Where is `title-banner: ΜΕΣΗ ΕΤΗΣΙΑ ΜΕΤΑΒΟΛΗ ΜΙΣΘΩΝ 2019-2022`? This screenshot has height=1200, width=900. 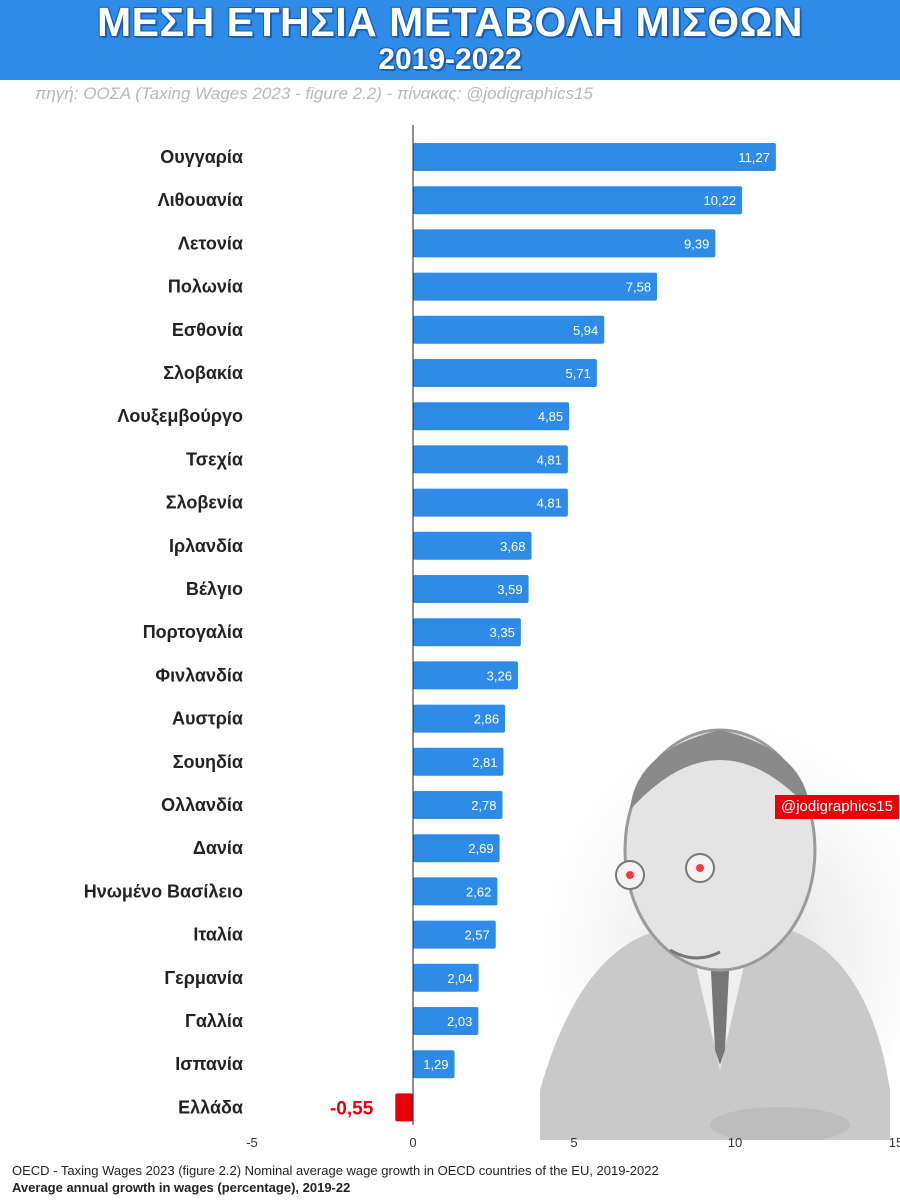 title-banner: ΜΕΣΗ ΕΤΗΣΙΑ ΜΕΤΑΒΟΛΗ ΜΙΣΘΩΝ 2019-2022 is located at coordinates (450, 40).